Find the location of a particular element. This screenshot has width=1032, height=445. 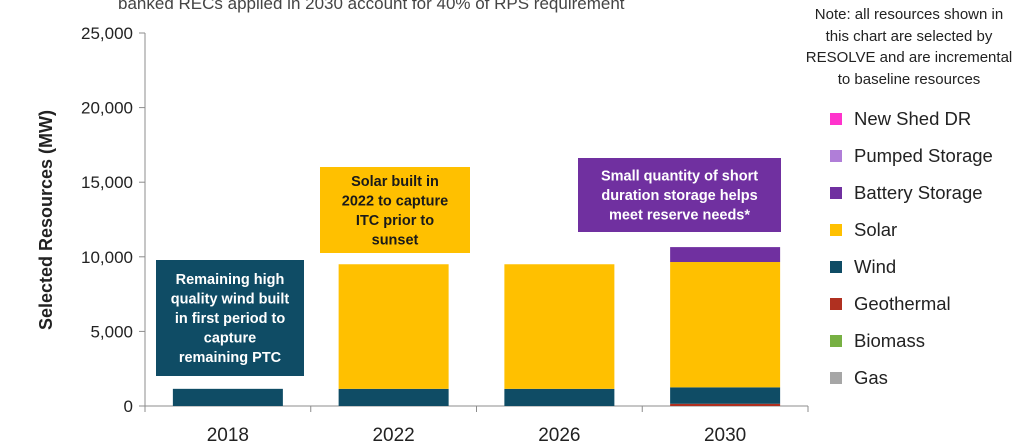

callout-text-line: in first period to is located at coordinates (230, 319).